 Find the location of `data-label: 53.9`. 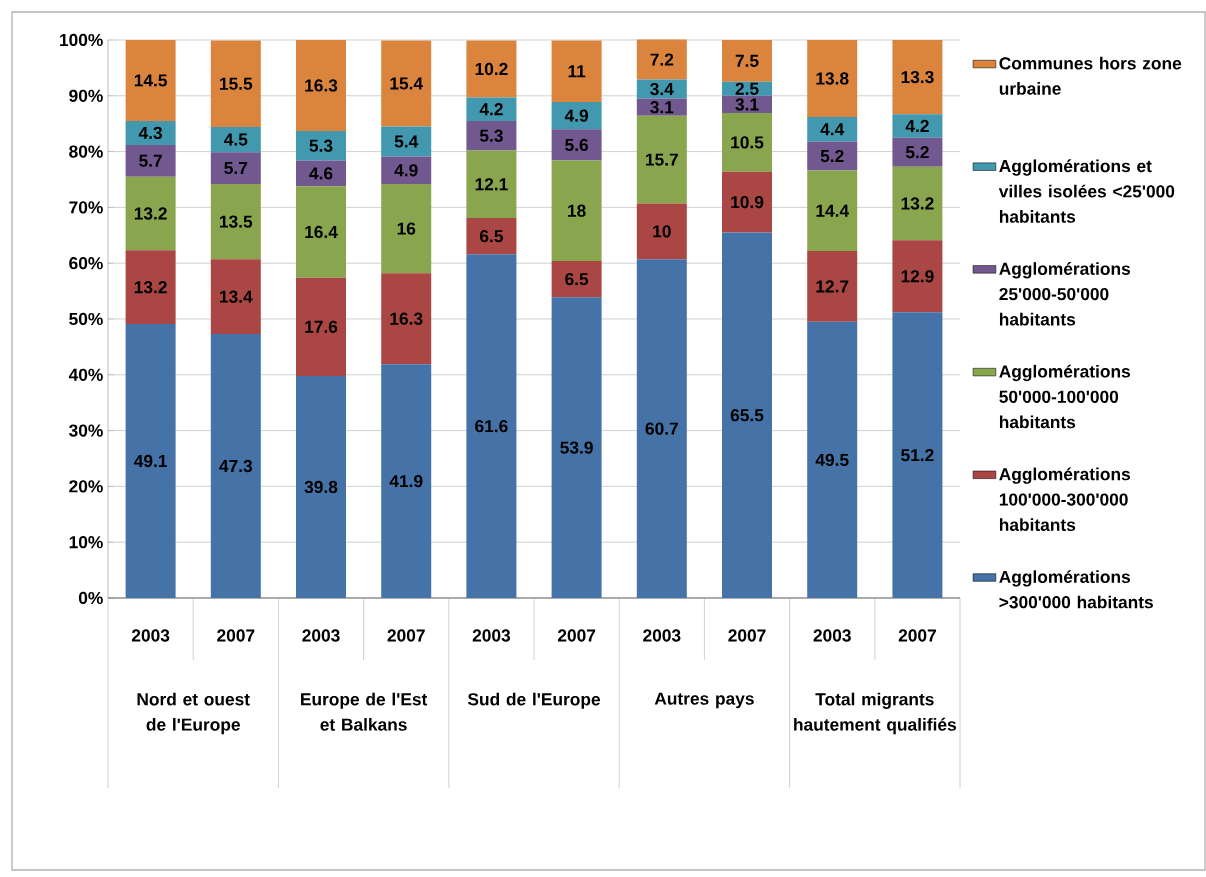

data-label: 53.9 is located at coordinates (576, 447).